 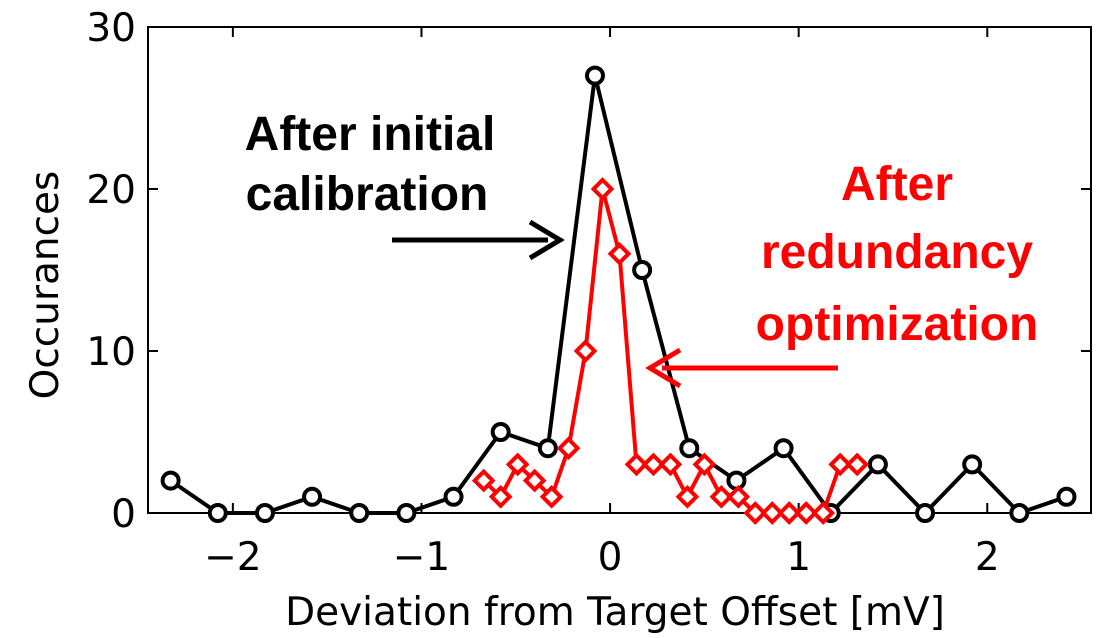 What do you see at coordinates (897, 184) in the screenshot?
I see `annotation-redundancy-line-1: After` at bounding box center [897, 184].